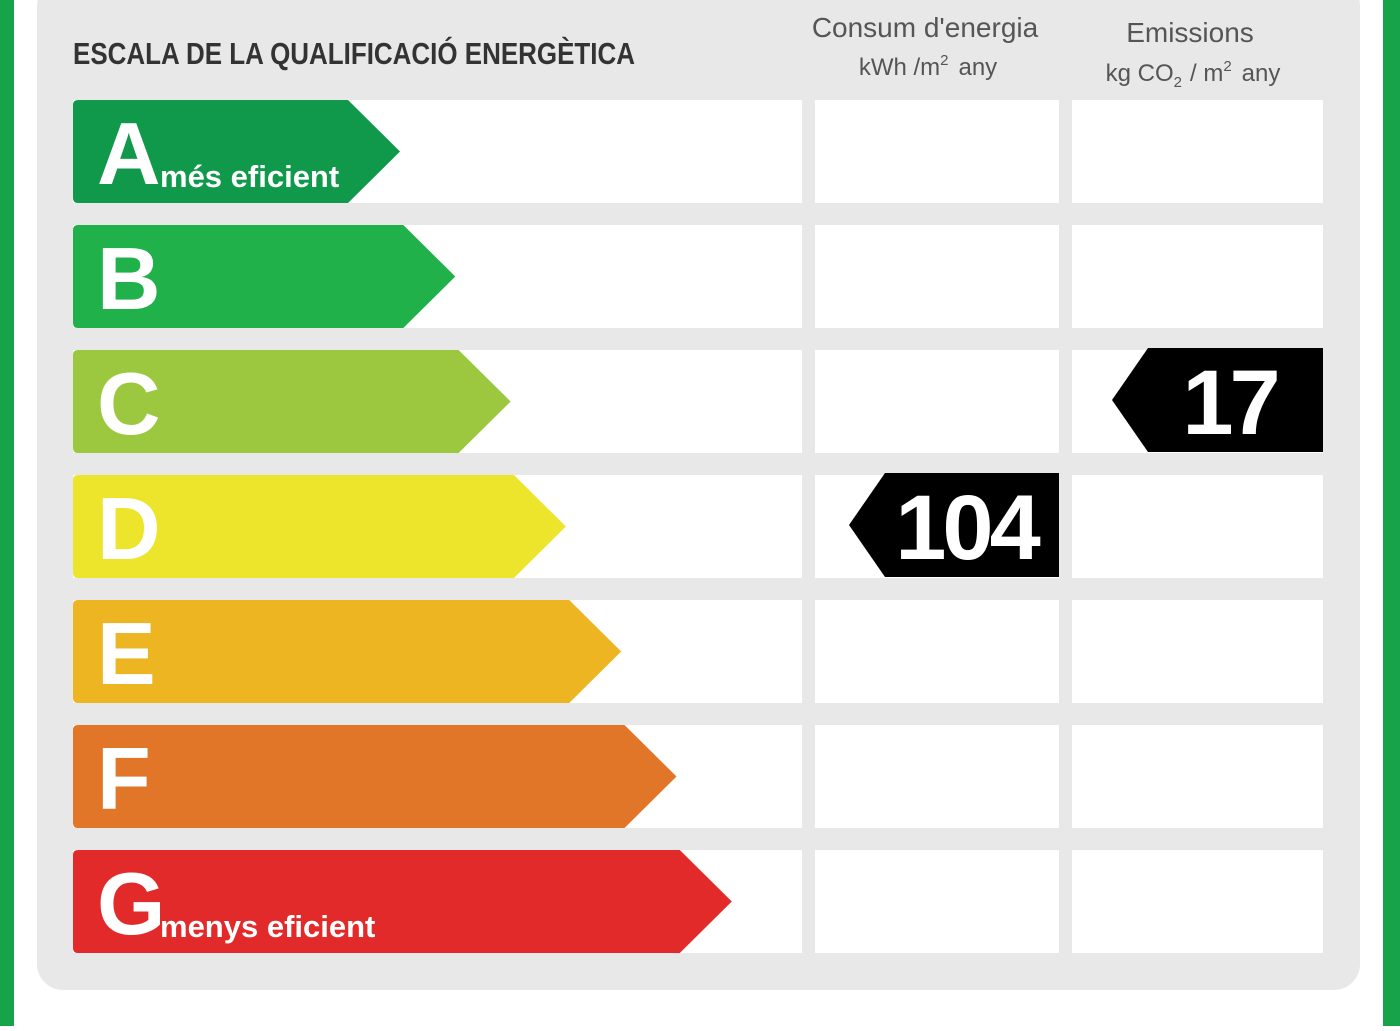 This screenshot has height=1031, width=1400. I want to click on value-text: 17, so click(1229, 403).